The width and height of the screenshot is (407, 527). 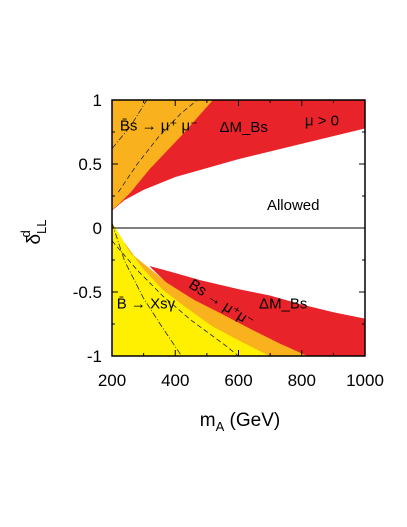 I want to click on y-tick-label: 0, so click(x=97, y=228).